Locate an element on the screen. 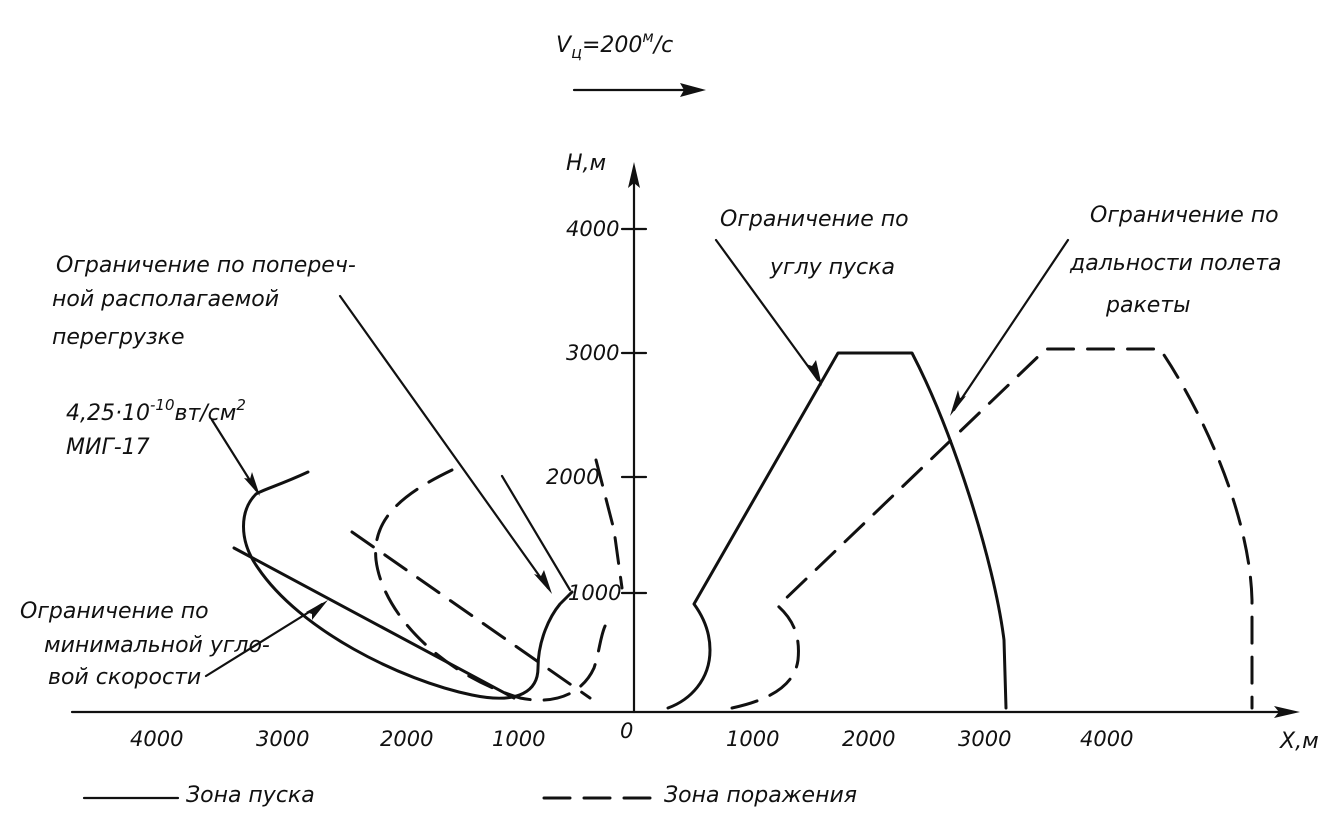  kill-zone-left-upper is located at coordinates (609, 524).